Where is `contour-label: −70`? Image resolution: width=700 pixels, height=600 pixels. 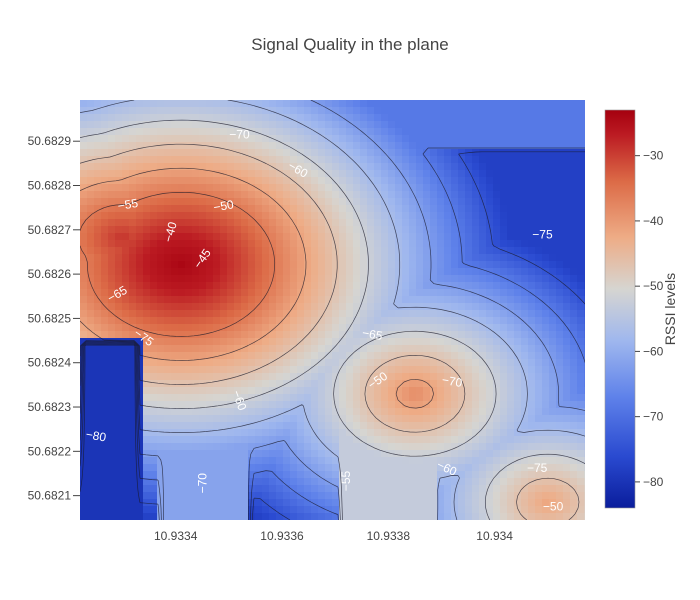
contour-label: −70 is located at coordinates (202, 483).